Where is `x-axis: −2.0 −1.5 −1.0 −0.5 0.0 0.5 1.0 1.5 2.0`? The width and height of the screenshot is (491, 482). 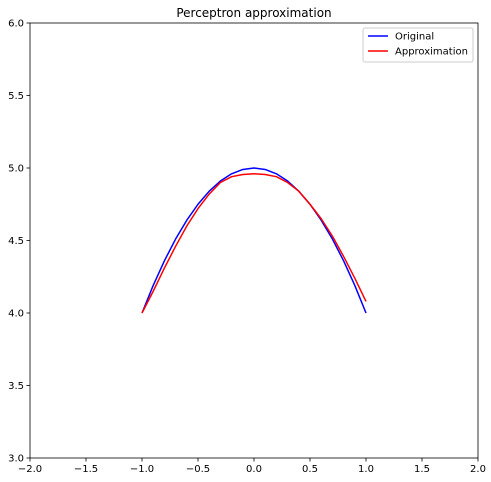
x-axis: −2.0 −1.5 −1.0 −0.5 0.0 0.5 1.0 1.5 2.0 is located at coordinates (252, 466).